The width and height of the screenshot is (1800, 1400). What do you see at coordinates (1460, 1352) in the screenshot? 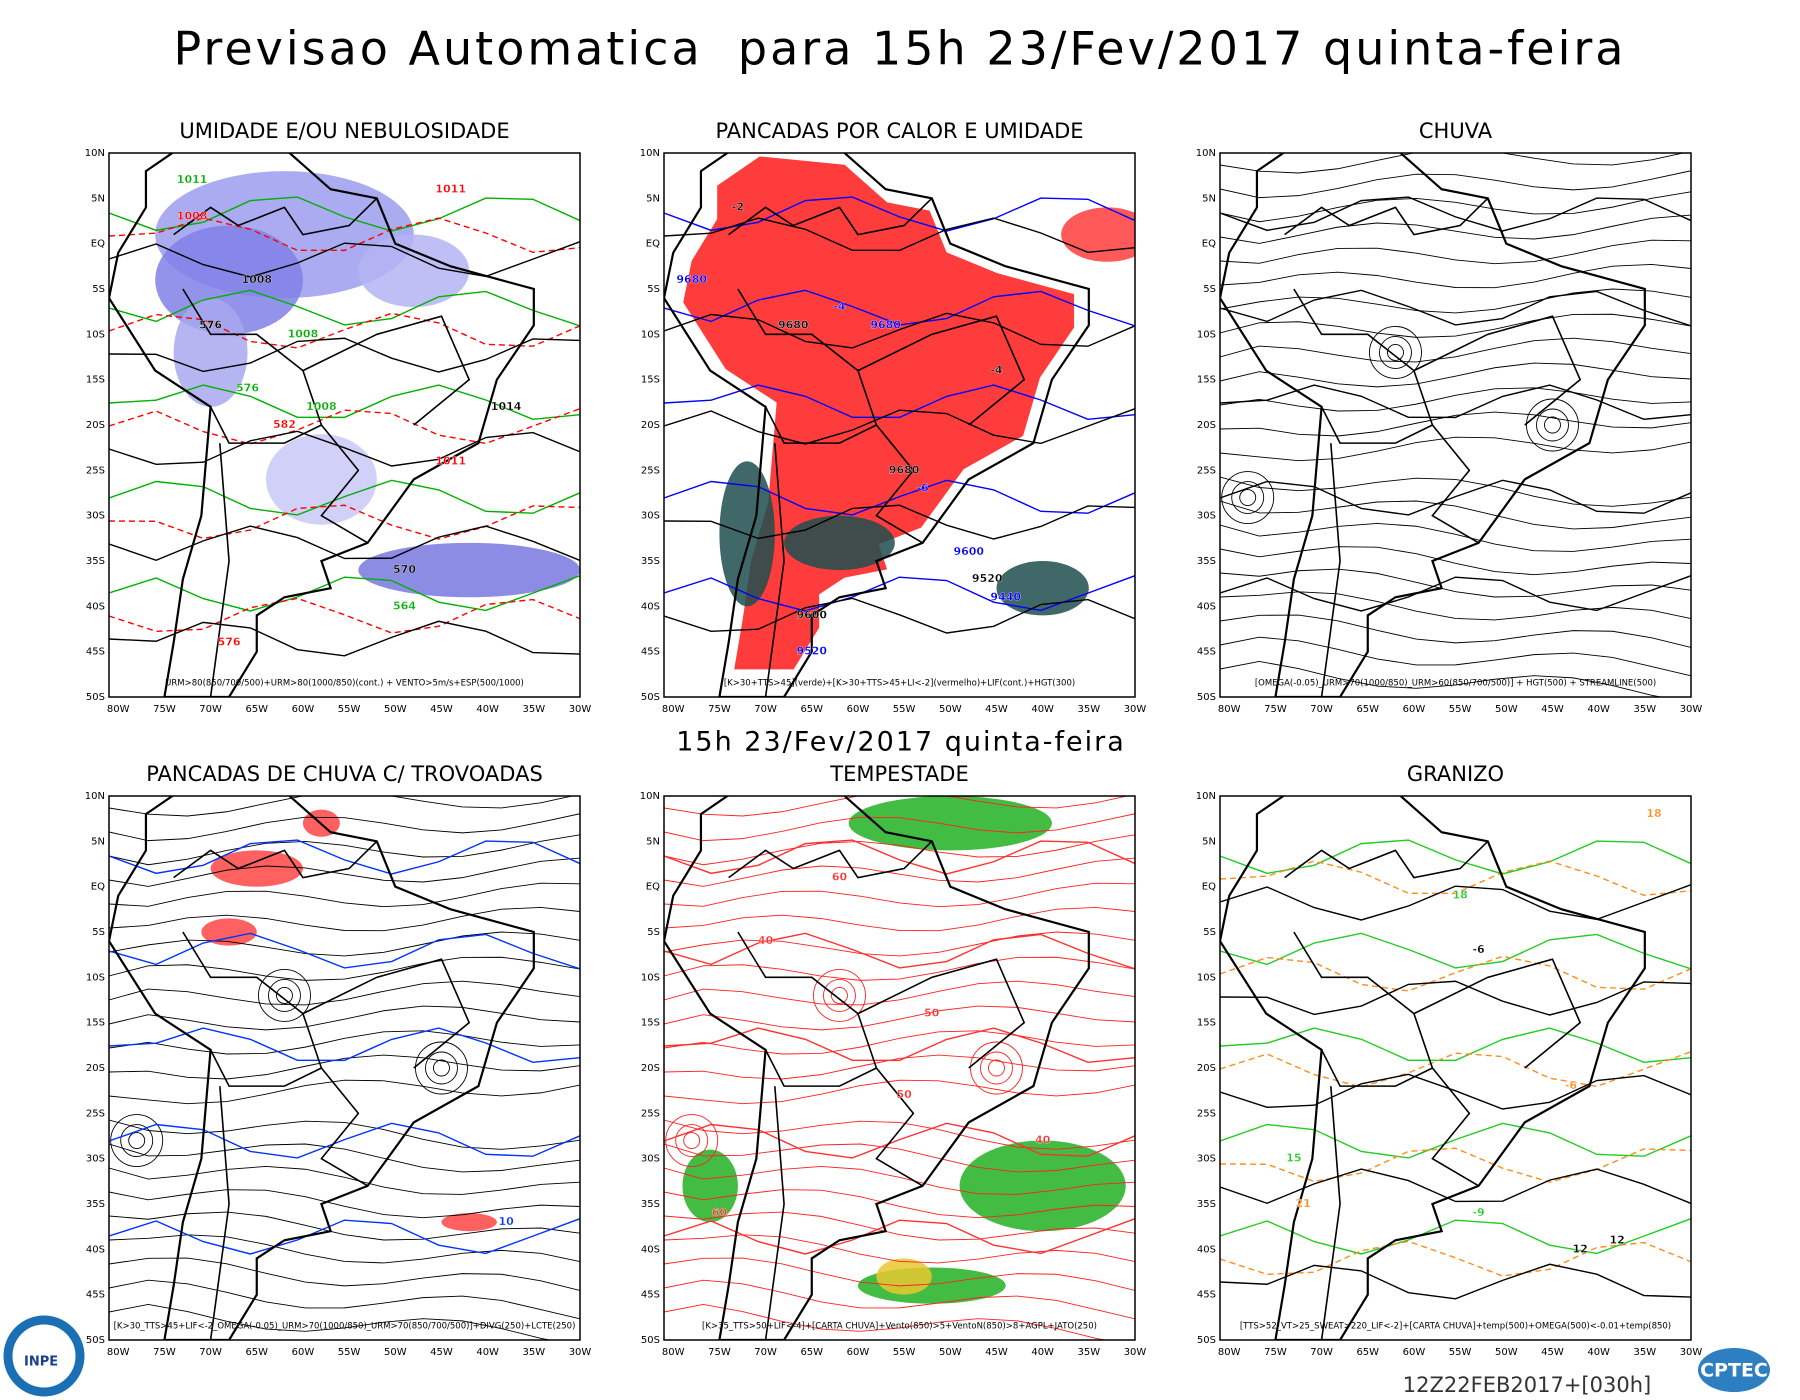
I see `lon-label: 55W` at bounding box center [1460, 1352].